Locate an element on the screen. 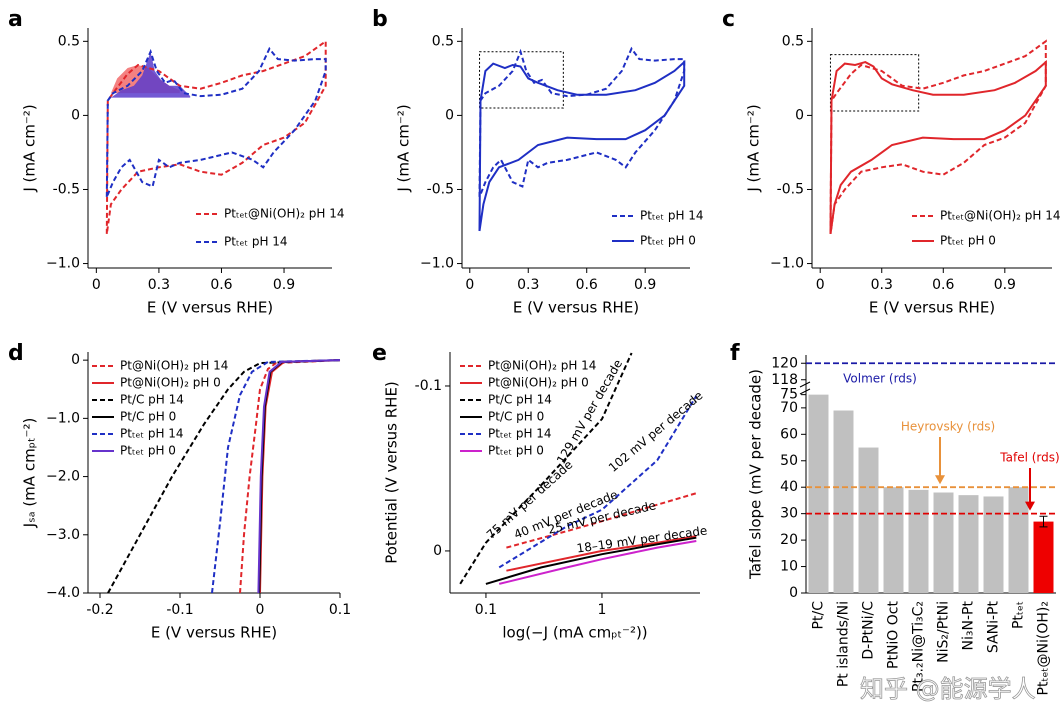 Image resolution: width=1061 pixels, height=713 pixels. error-bar is located at coordinates (1043, 521).